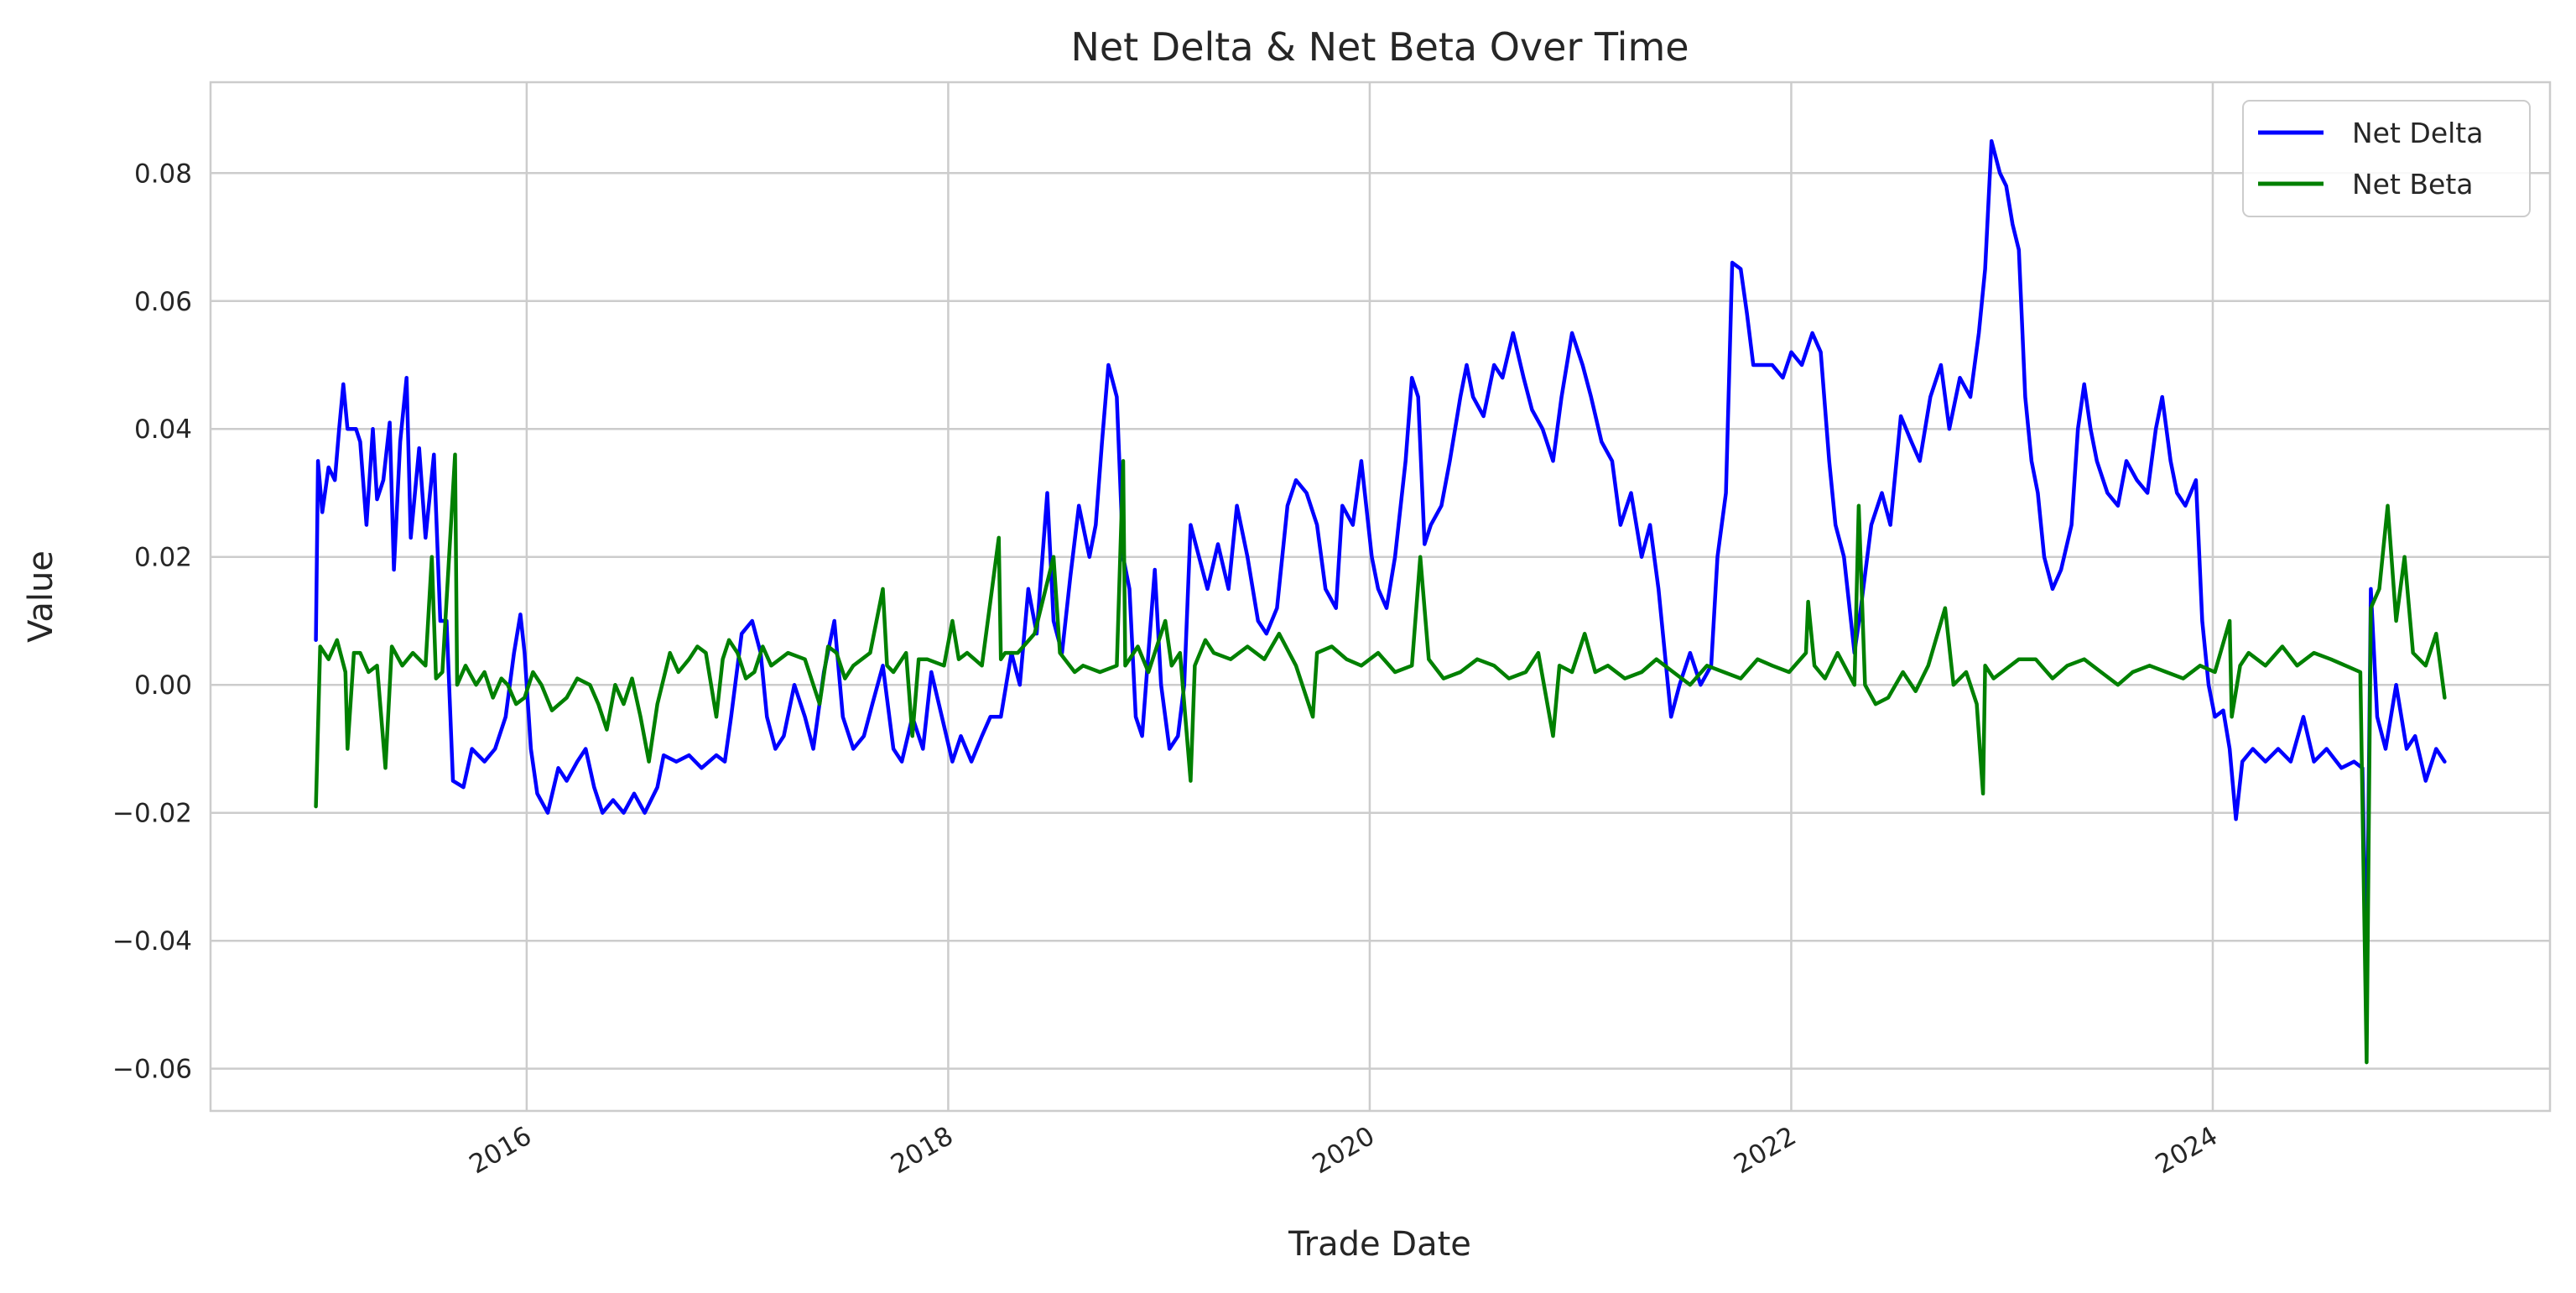  I want to click on y-tick-label: −0.06, so click(152, 1070).